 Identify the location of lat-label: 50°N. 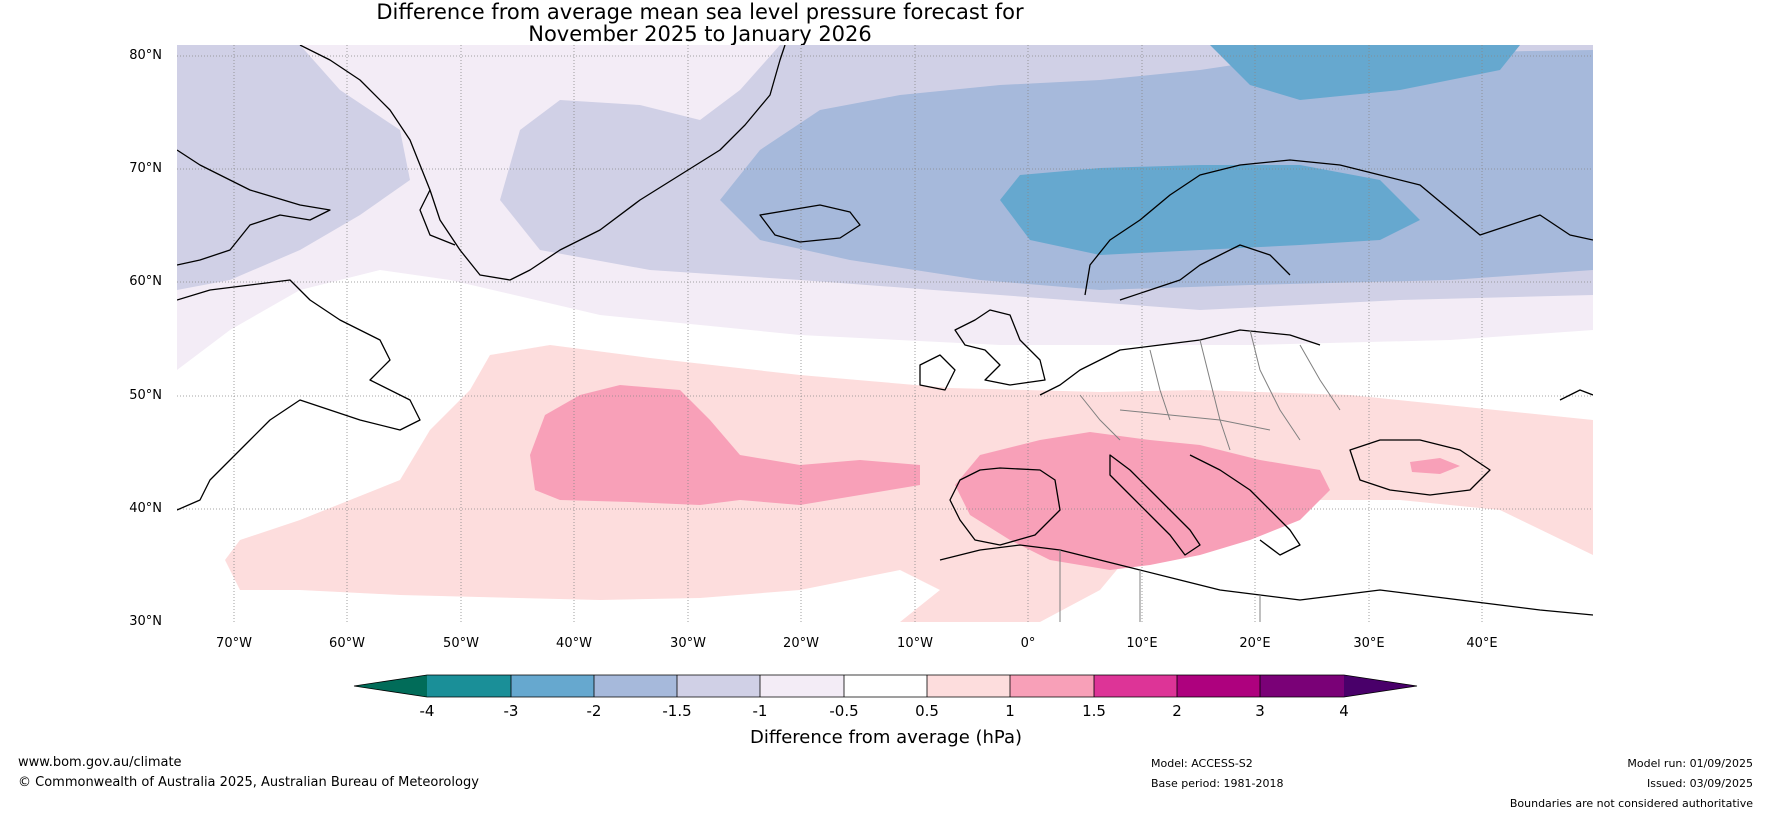
(145, 395).